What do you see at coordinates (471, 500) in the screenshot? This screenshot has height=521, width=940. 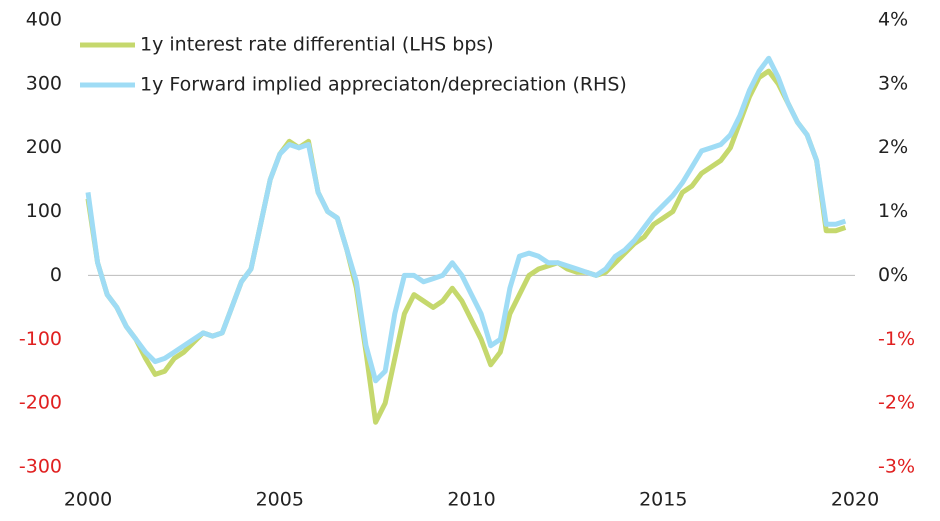 I see `x-tick-label: 2010` at bounding box center [471, 500].